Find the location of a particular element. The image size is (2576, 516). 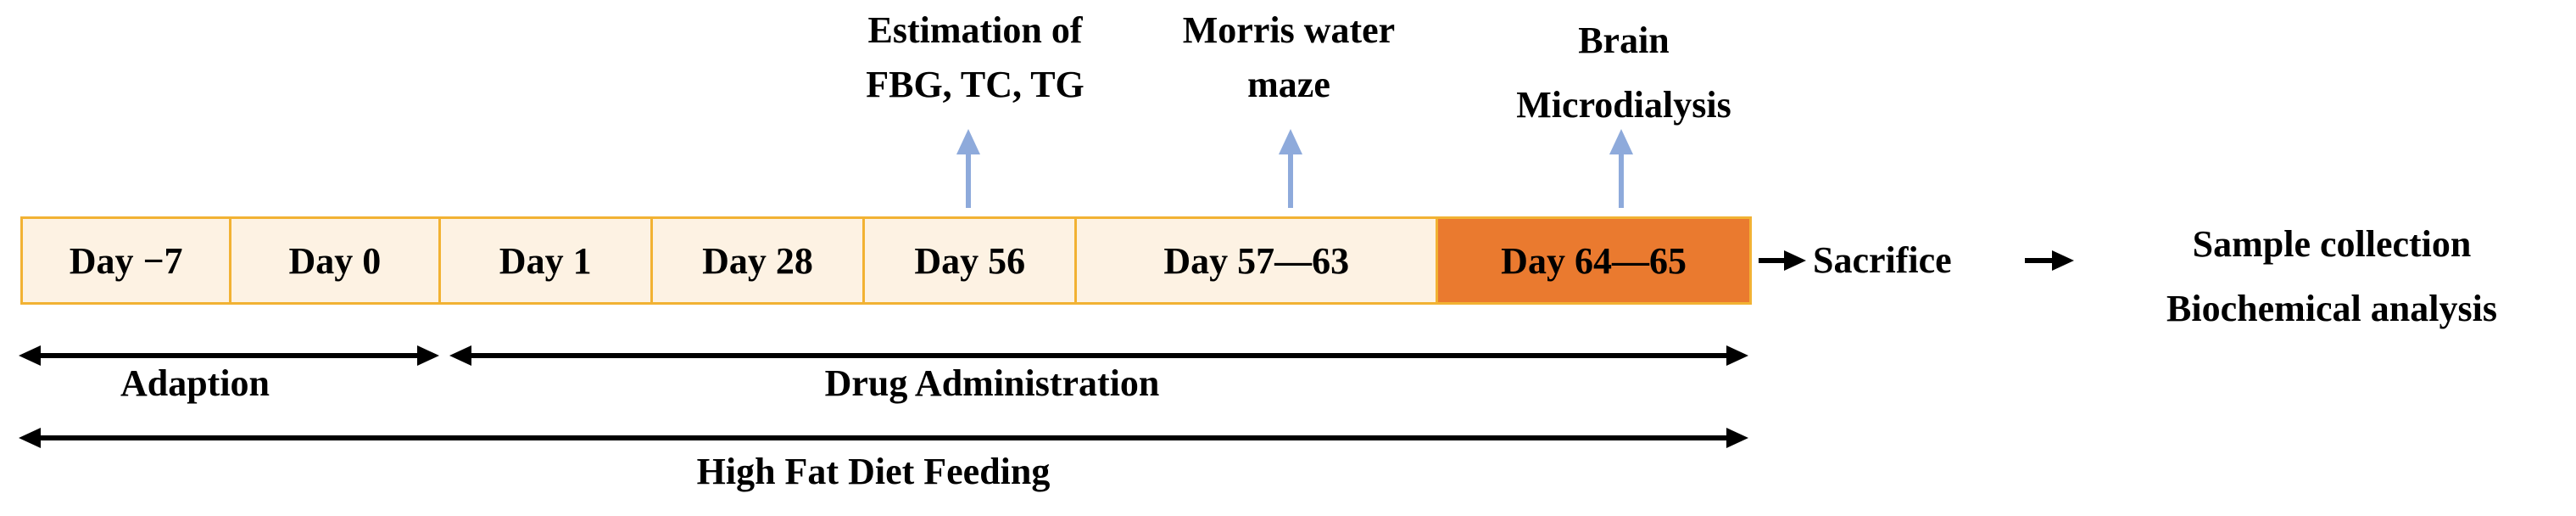

arrow-to-sacrifice-icon is located at coordinates (1782, 260).